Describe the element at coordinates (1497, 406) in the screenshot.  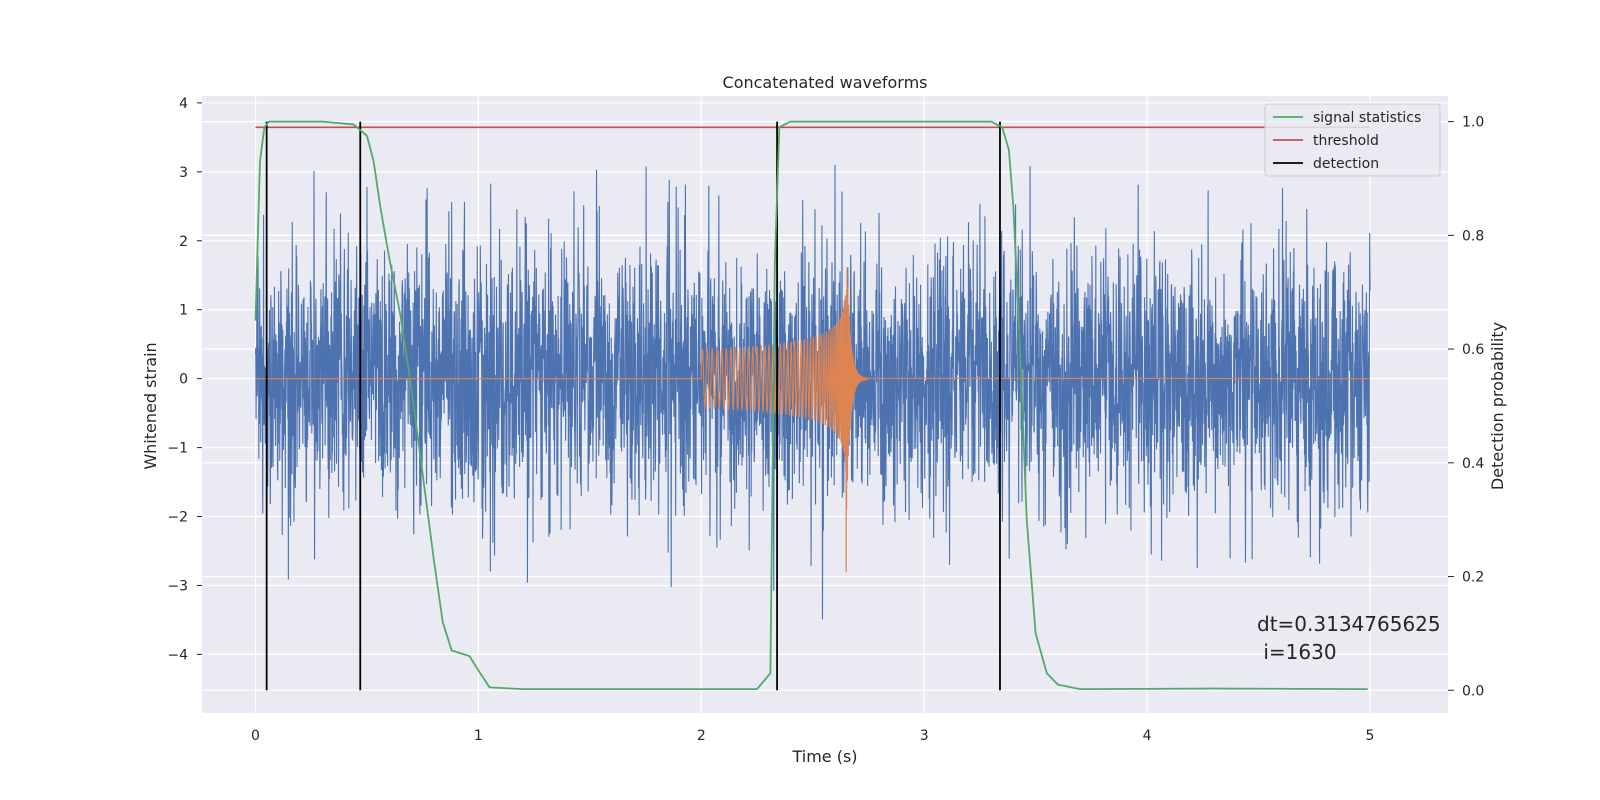
I see `y-axis-right-label: Detection probability` at that location.